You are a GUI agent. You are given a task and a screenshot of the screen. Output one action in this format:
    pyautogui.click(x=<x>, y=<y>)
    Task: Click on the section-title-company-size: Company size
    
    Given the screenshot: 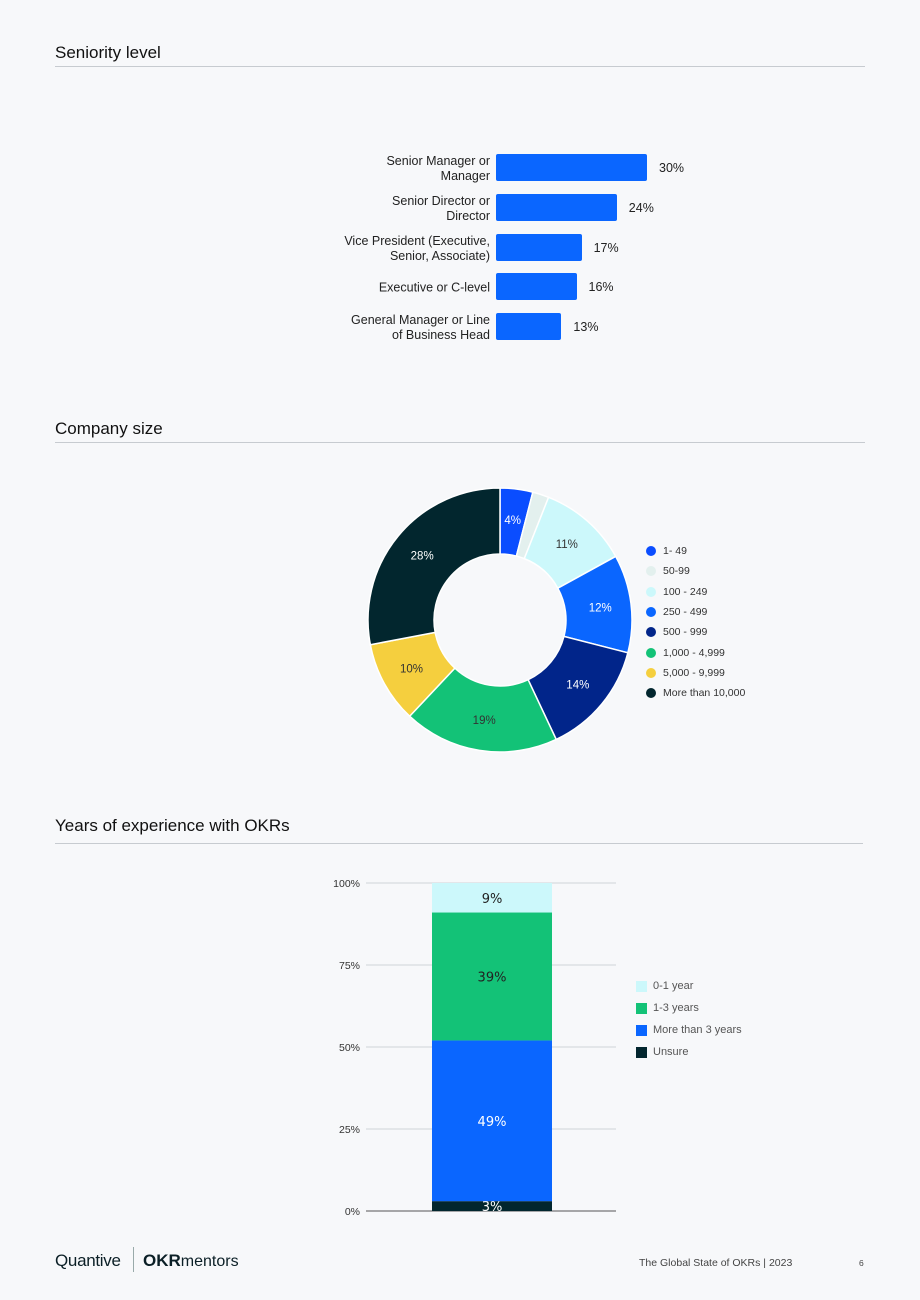 What is the action you would take?
    pyautogui.click(x=109, y=428)
    